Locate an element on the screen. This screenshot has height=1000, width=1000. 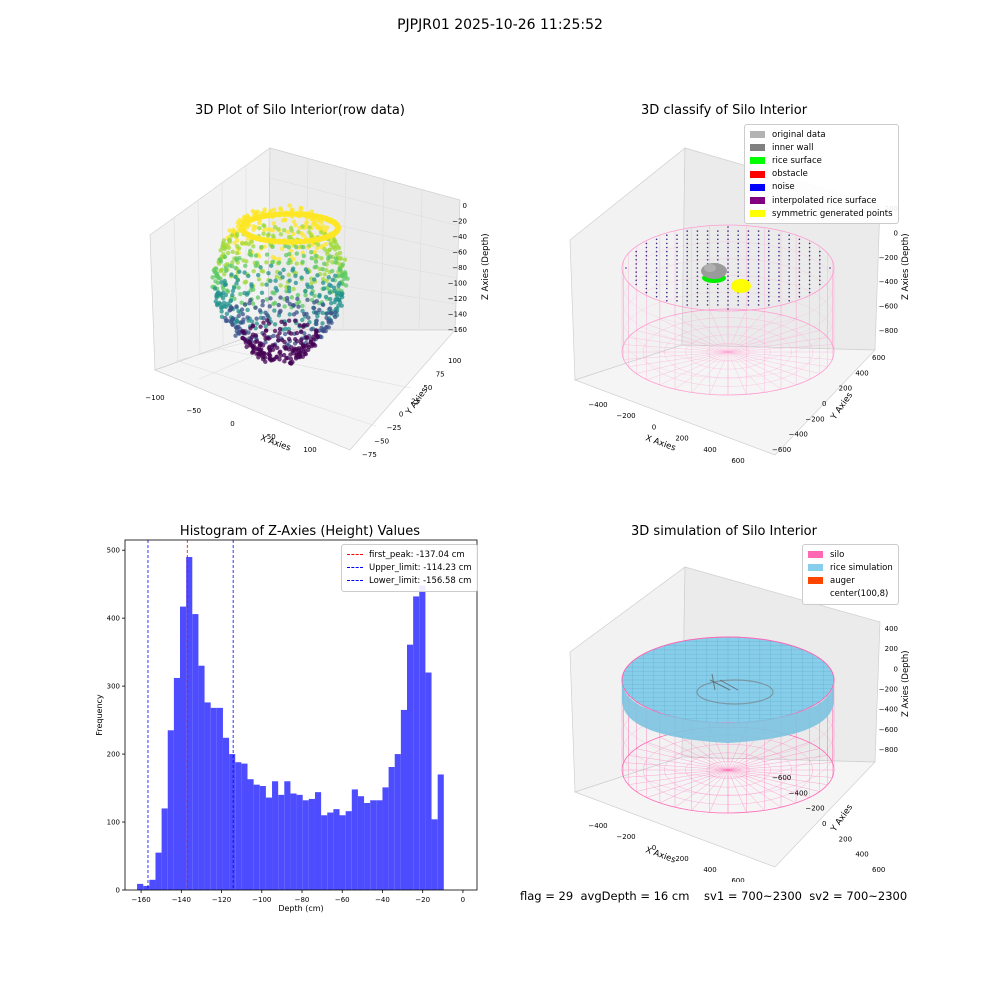
legend-entry: first_peak: -137.04 cm is located at coordinates (409, 554).